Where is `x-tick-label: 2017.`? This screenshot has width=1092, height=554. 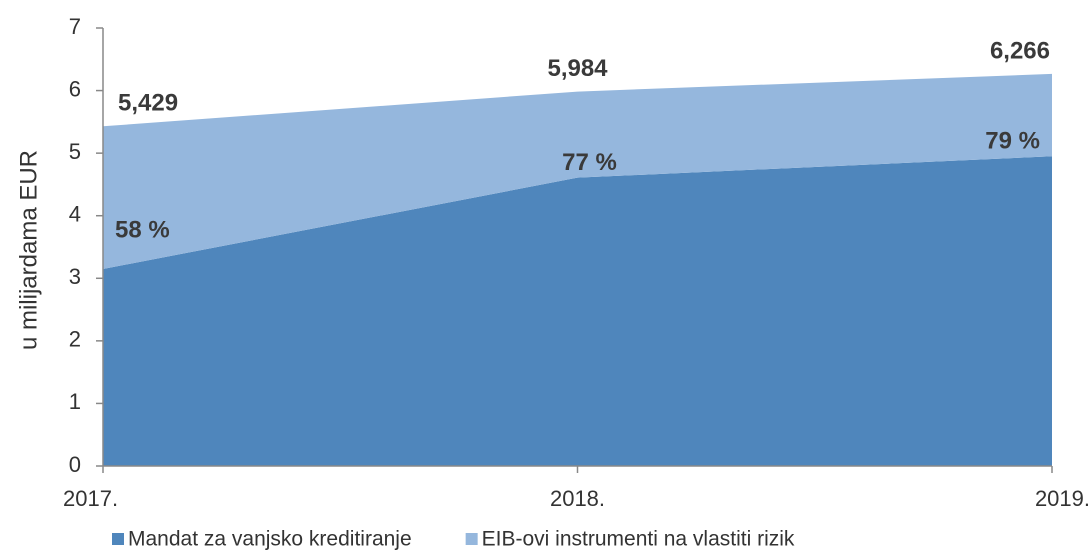
x-tick-label: 2017. is located at coordinates (90, 498).